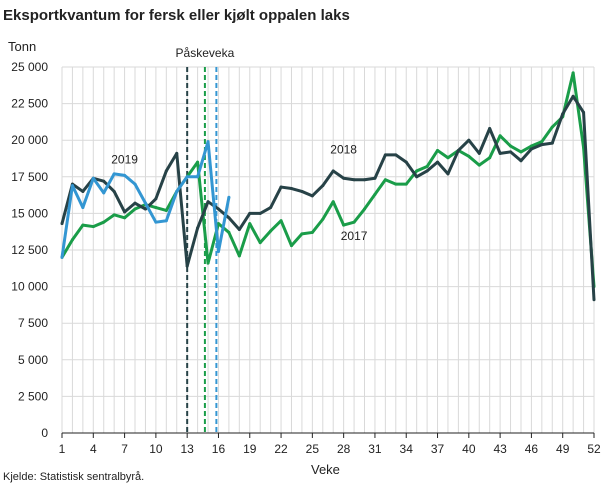 This screenshot has height=487, width=608. What do you see at coordinates (62, 449) in the screenshot?
I see `x-tick-label: 1` at bounding box center [62, 449].